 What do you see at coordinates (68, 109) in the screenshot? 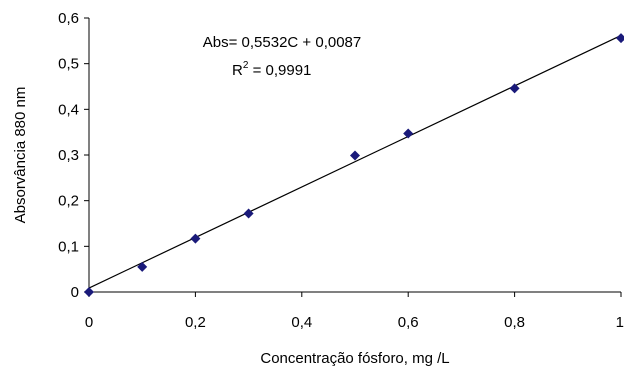
I see `y-tick-label: 0,4` at bounding box center [68, 109].